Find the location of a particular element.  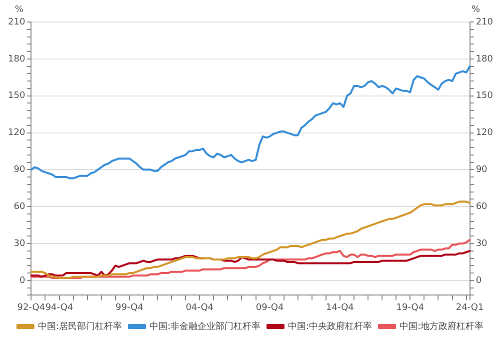

legend-label: 中国:中央政府杠杆率 is located at coordinates (330, 326).